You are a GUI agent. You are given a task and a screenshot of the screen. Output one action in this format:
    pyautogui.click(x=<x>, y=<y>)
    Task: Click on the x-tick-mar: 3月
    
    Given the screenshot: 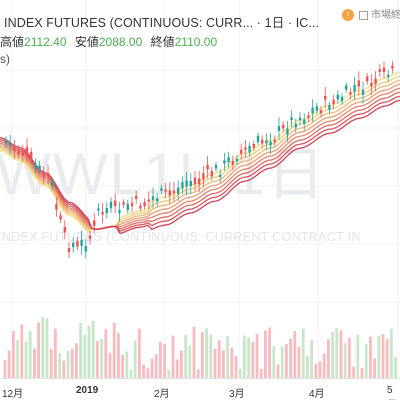 What is the action you would take?
    pyautogui.click(x=237, y=394)
    